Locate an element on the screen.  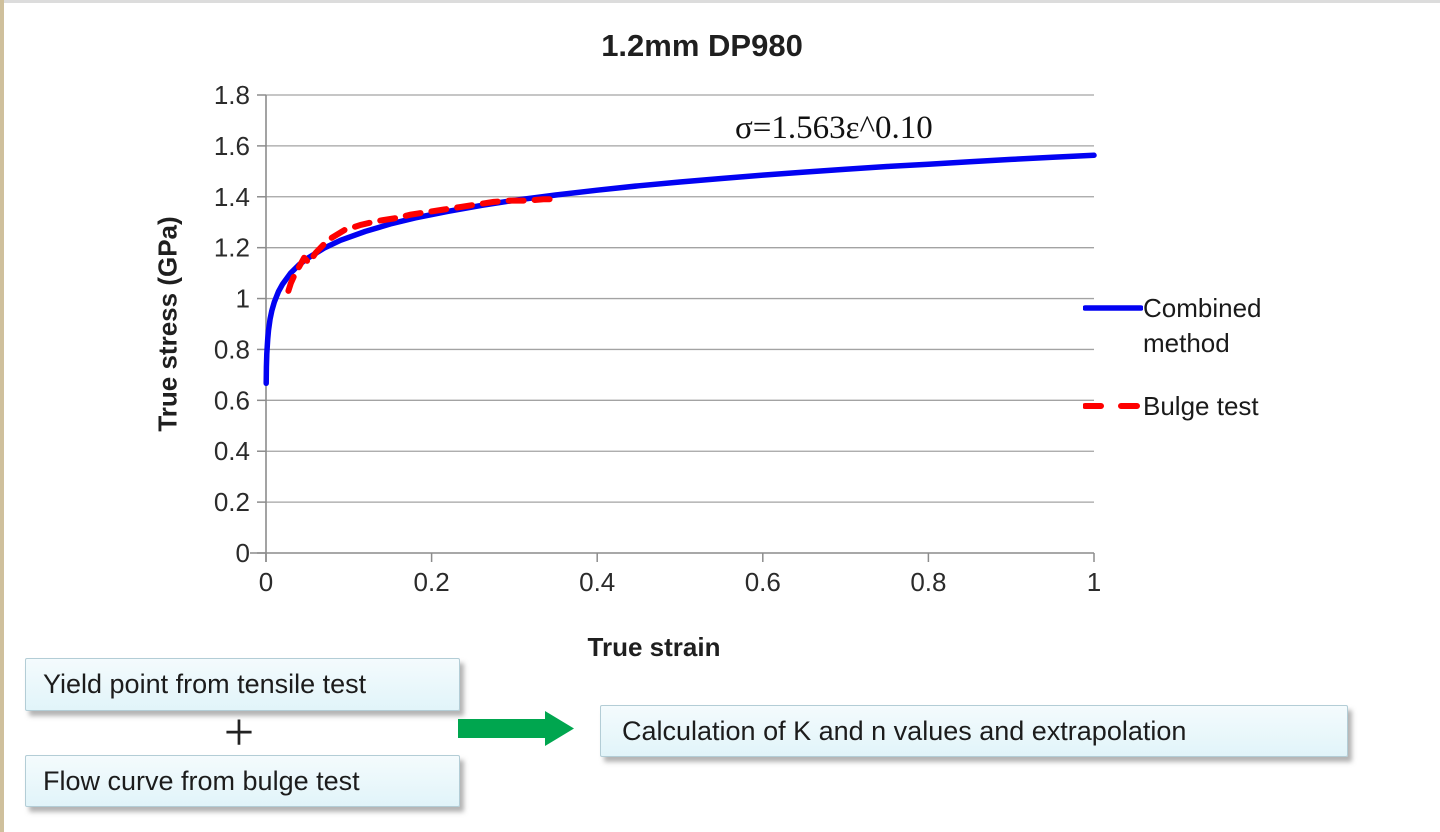
slide-top-edge-decor is located at coordinates (720, 1).